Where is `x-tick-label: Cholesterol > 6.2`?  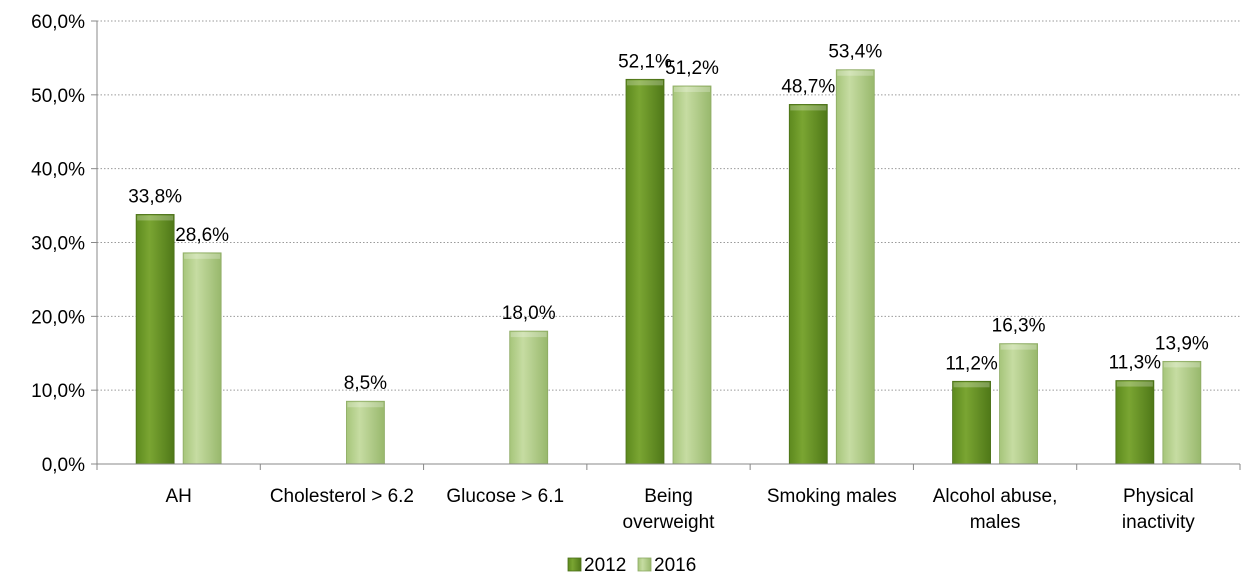 x-tick-label: Cholesterol > 6.2 is located at coordinates (342, 496).